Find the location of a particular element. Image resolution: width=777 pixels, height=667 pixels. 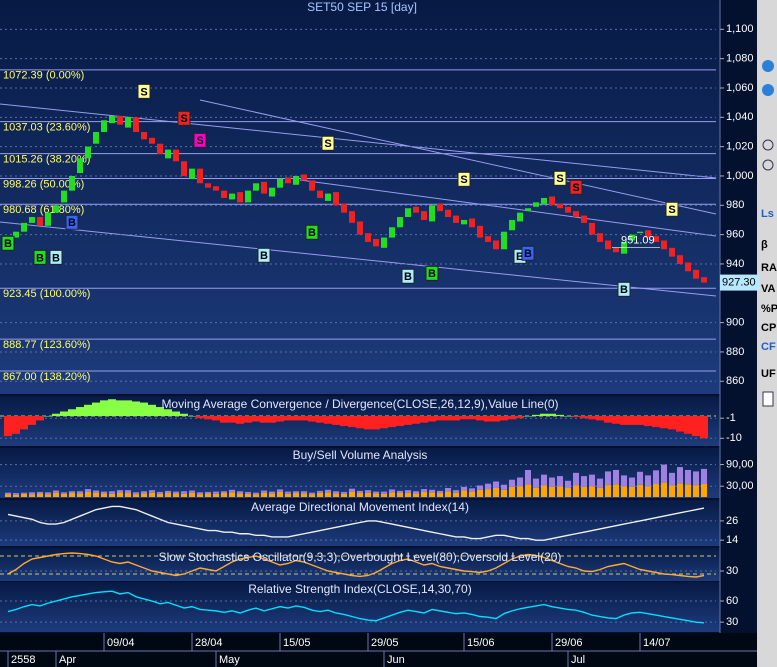

period-label: Apr is located at coordinates (67, 660).